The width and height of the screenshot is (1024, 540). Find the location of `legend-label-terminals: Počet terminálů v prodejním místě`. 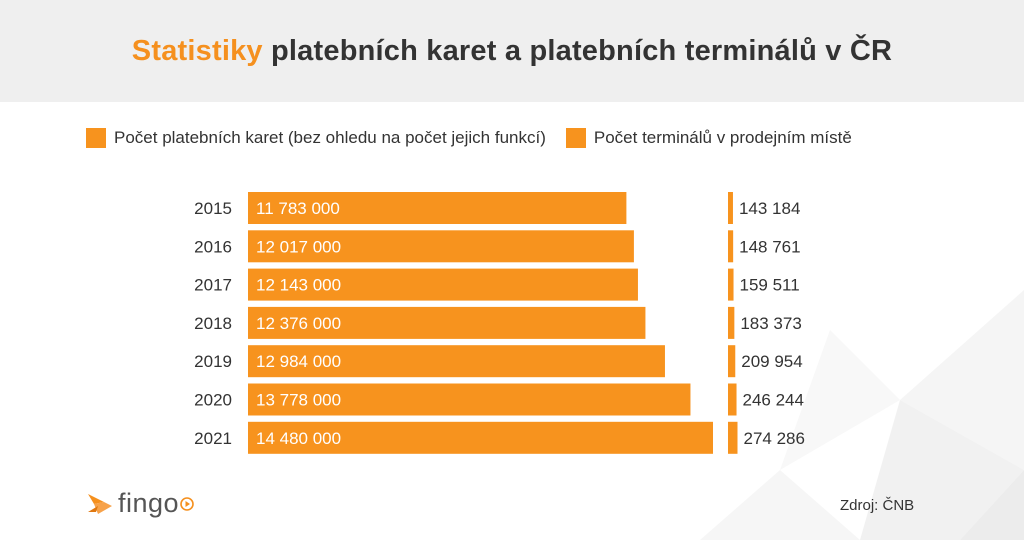

legend-label-terminals: Počet terminálů v prodejním místě is located at coordinates (722, 137).